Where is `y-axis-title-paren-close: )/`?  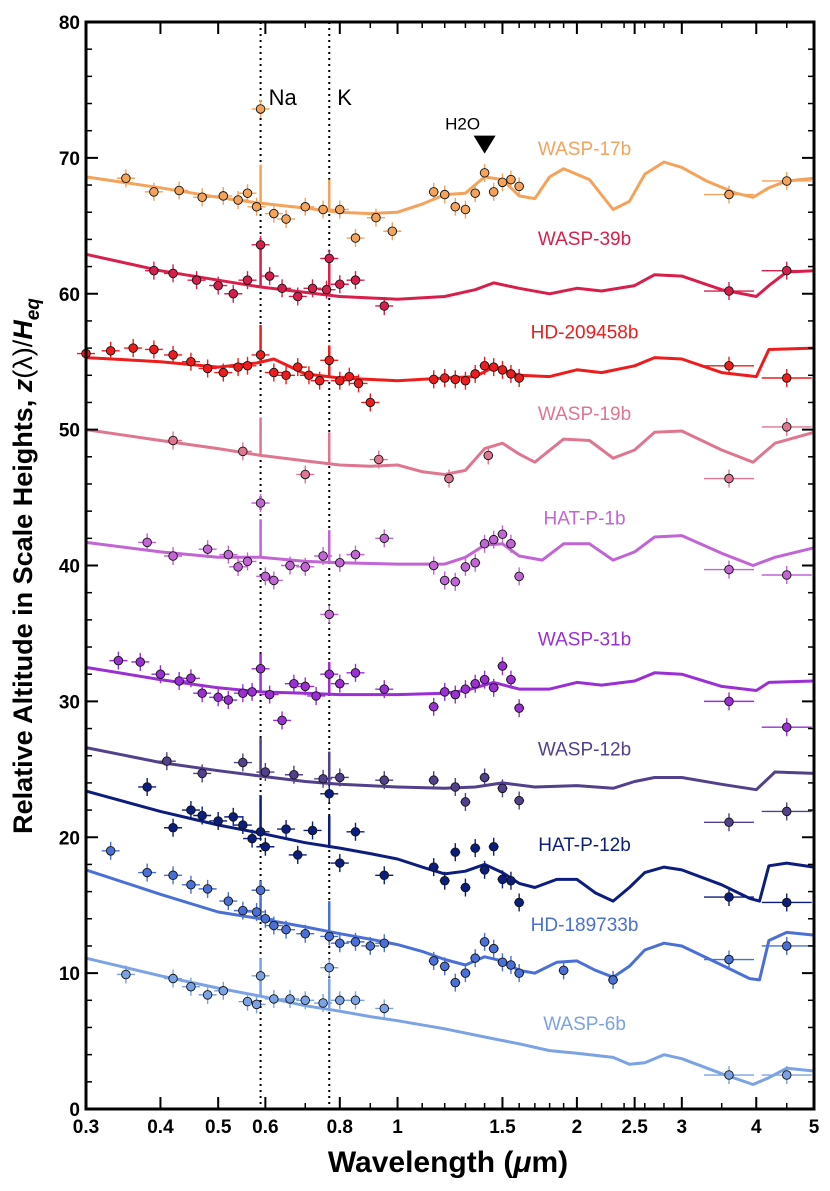 y-axis-title-paren-close: )/ is located at coordinates (23, 347).